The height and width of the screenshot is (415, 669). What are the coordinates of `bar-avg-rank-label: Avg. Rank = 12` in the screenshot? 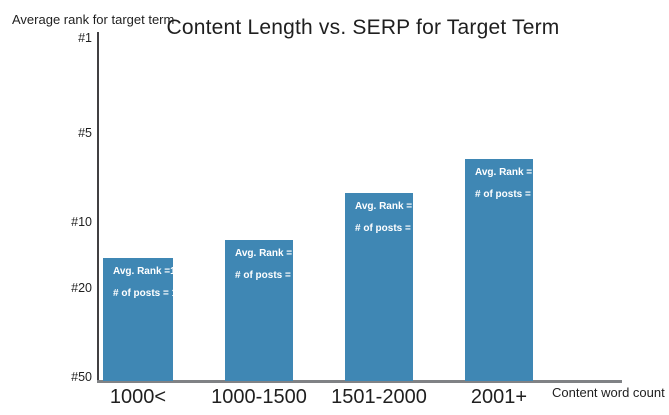 It's located at (271, 253).